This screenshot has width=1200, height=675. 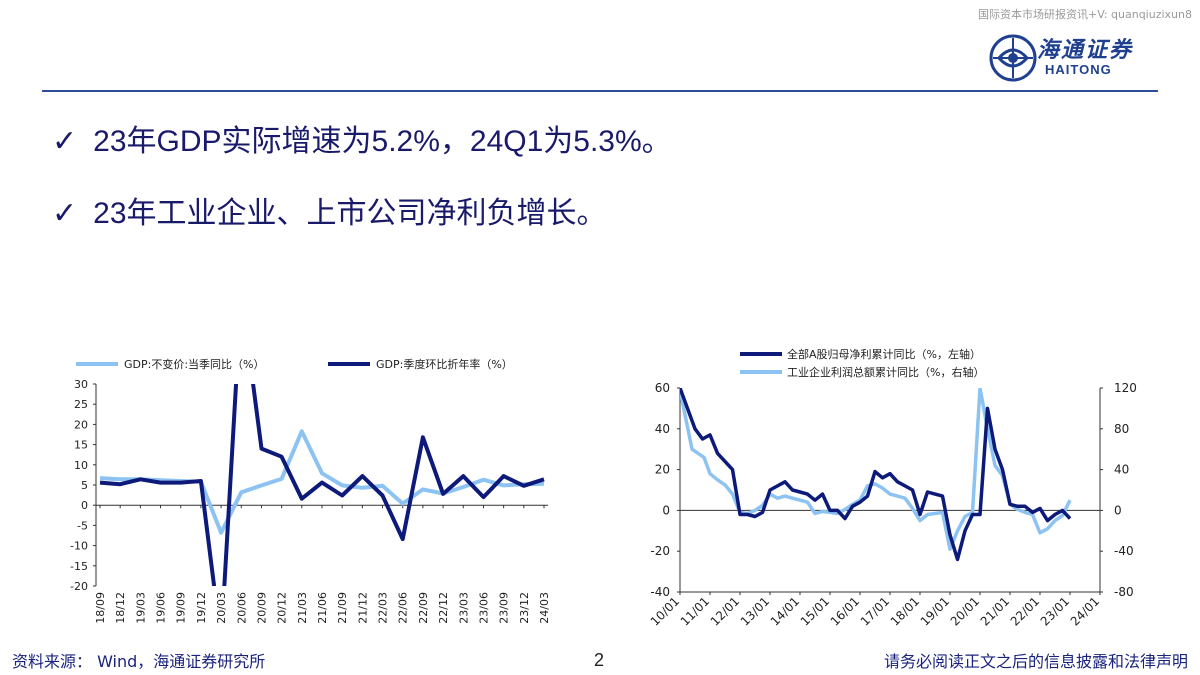 I want to click on y-tick-label-right: -80, so click(x=1124, y=592).